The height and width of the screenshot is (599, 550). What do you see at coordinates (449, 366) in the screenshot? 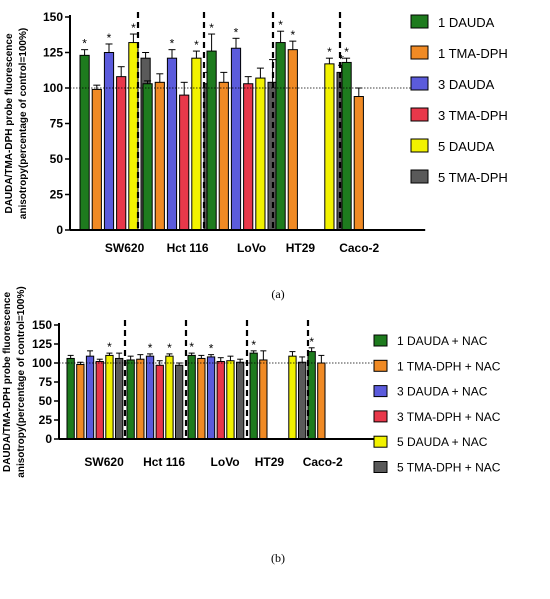
I see `legend-label-b: 1 TMA-DPH + NAC` at bounding box center [449, 366].